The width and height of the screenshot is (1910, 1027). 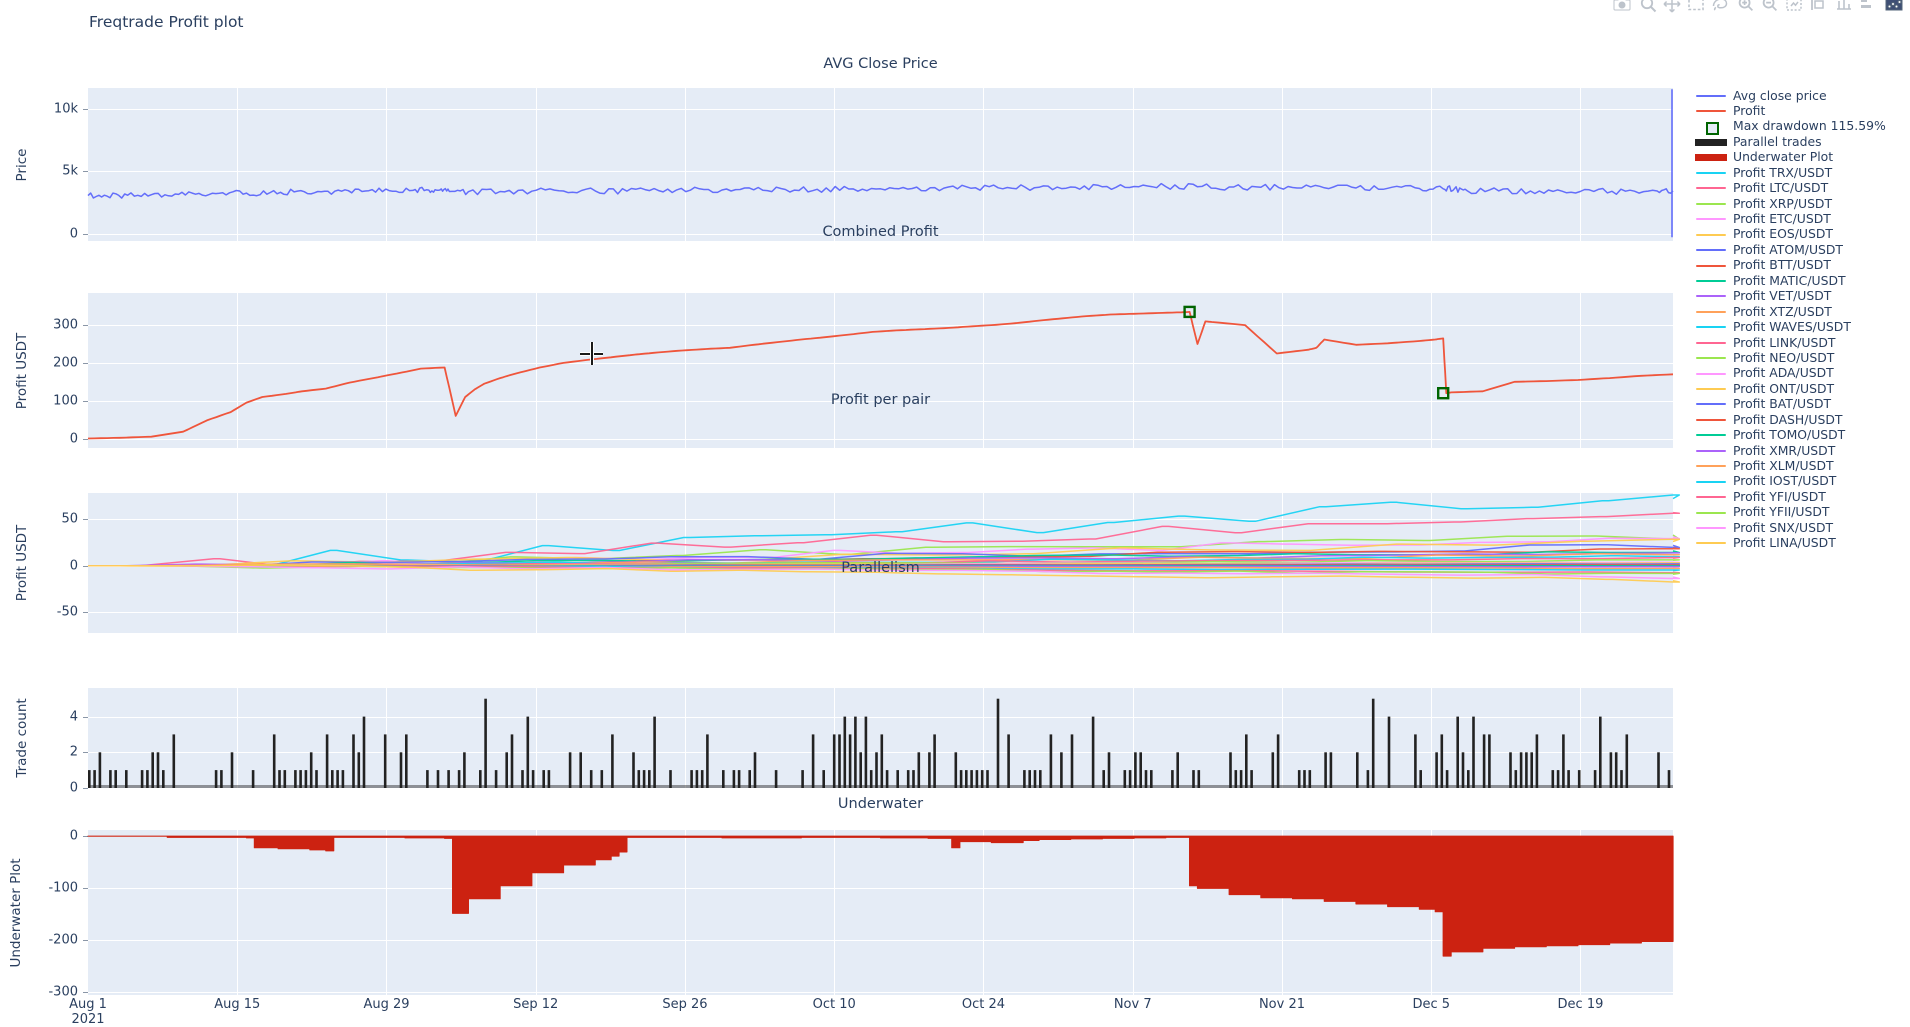 What do you see at coordinates (1790, 188) in the screenshot?
I see `legend-item: Profit LTC/USDT` at bounding box center [1790, 188].